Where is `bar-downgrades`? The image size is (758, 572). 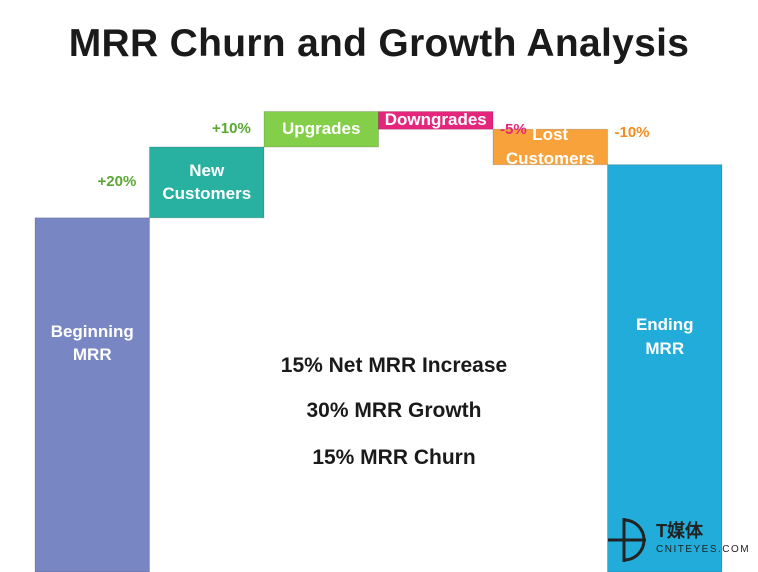 bar-downgrades is located at coordinates (436, 120).